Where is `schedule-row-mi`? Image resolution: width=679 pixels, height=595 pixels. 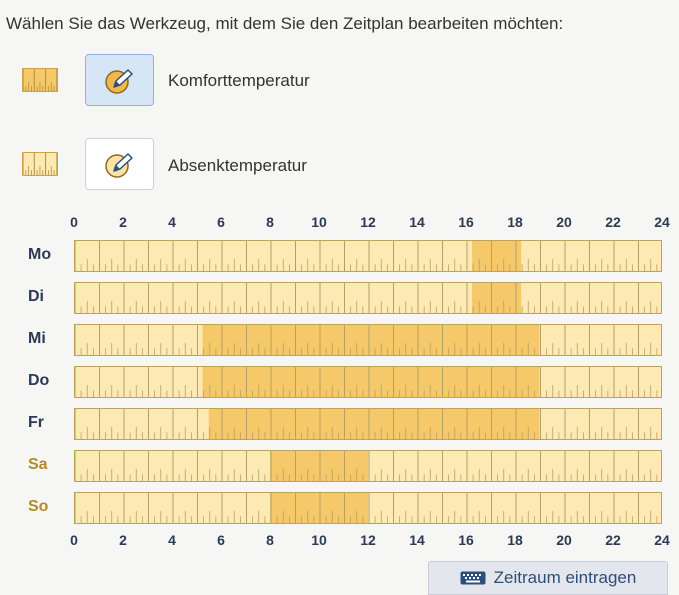 schedule-row-mi is located at coordinates (368, 340).